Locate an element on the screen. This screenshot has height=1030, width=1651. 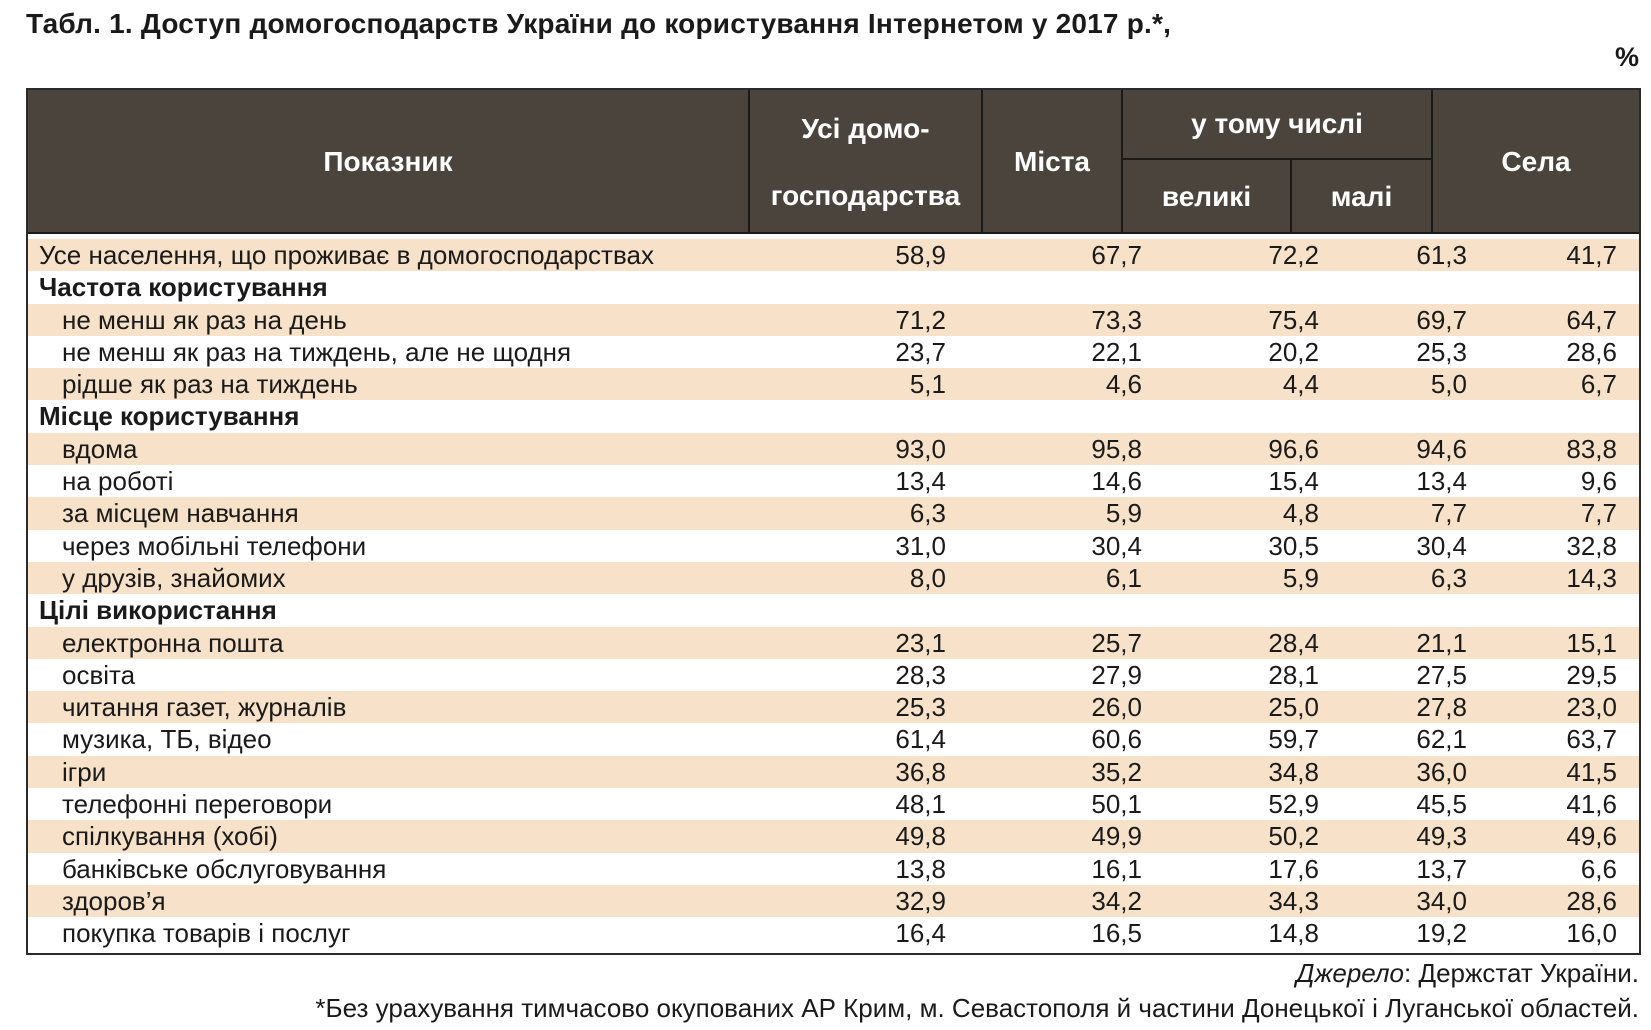
header-small: малі is located at coordinates (1361, 197).